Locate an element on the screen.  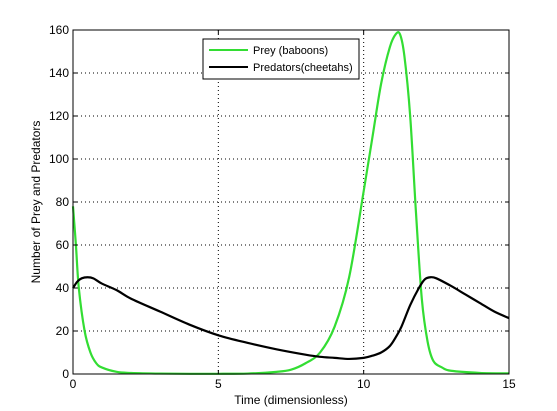
legend-label-predators: Predators(cheetahs) is located at coordinates (303, 68).